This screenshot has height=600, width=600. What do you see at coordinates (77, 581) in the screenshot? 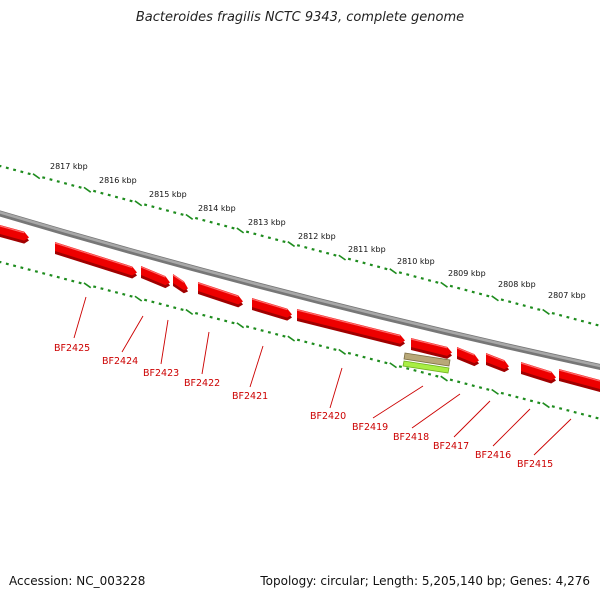
I see `accession-label: Accession: NC_003228` at bounding box center [77, 581].